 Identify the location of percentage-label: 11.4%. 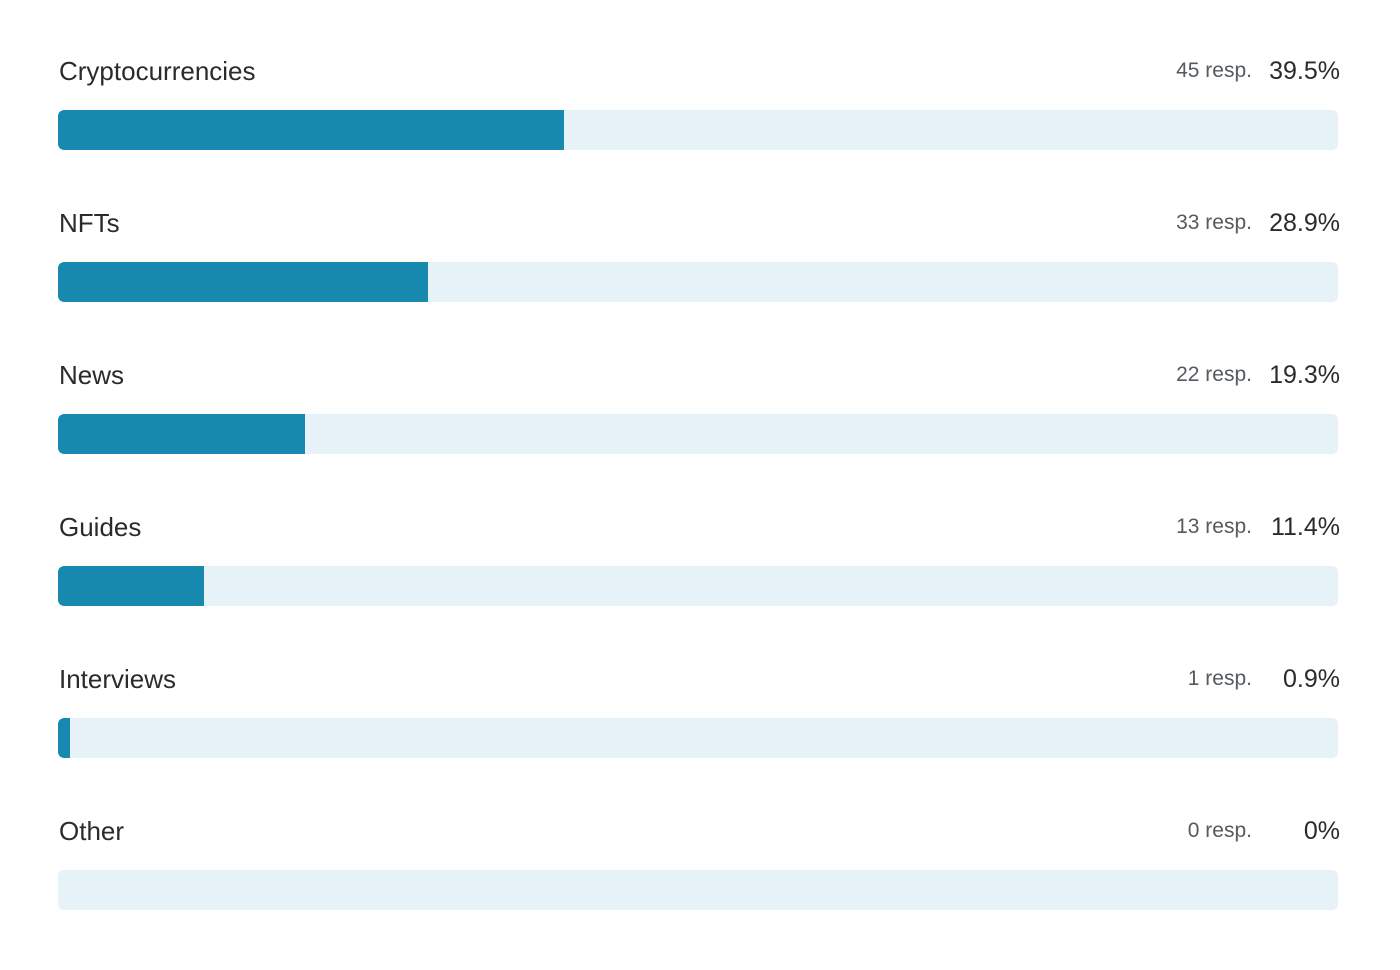
(1305, 527).